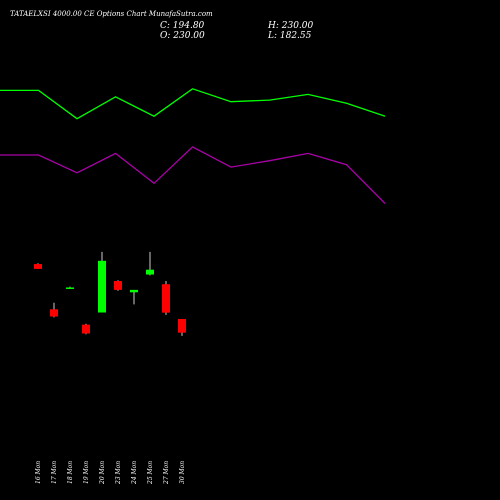 The height and width of the screenshot is (500, 500). What do you see at coordinates (182, 26) in the screenshot?
I see `close-readout: C: 194.80` at bounding box center [182, 26].